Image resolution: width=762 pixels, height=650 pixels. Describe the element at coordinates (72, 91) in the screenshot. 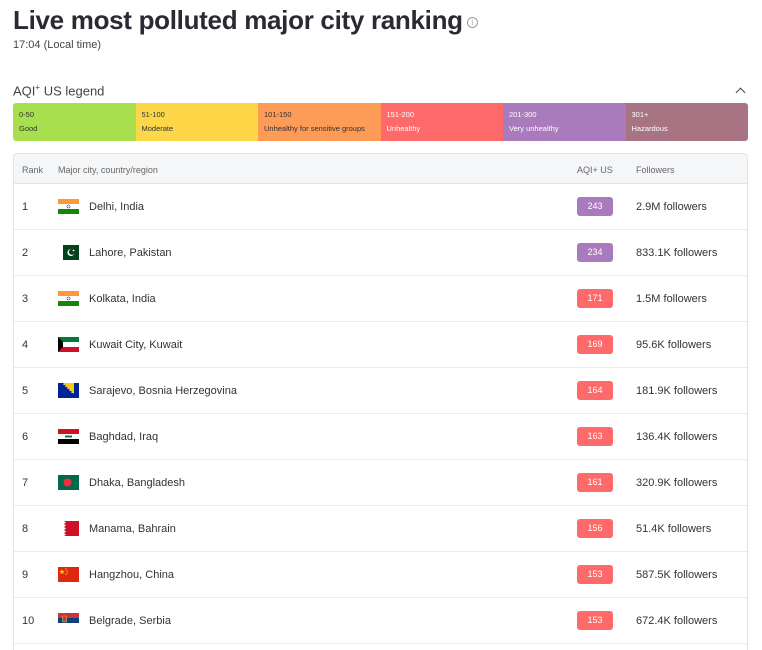

I see `legend-title-suffix: US legend` at that location.